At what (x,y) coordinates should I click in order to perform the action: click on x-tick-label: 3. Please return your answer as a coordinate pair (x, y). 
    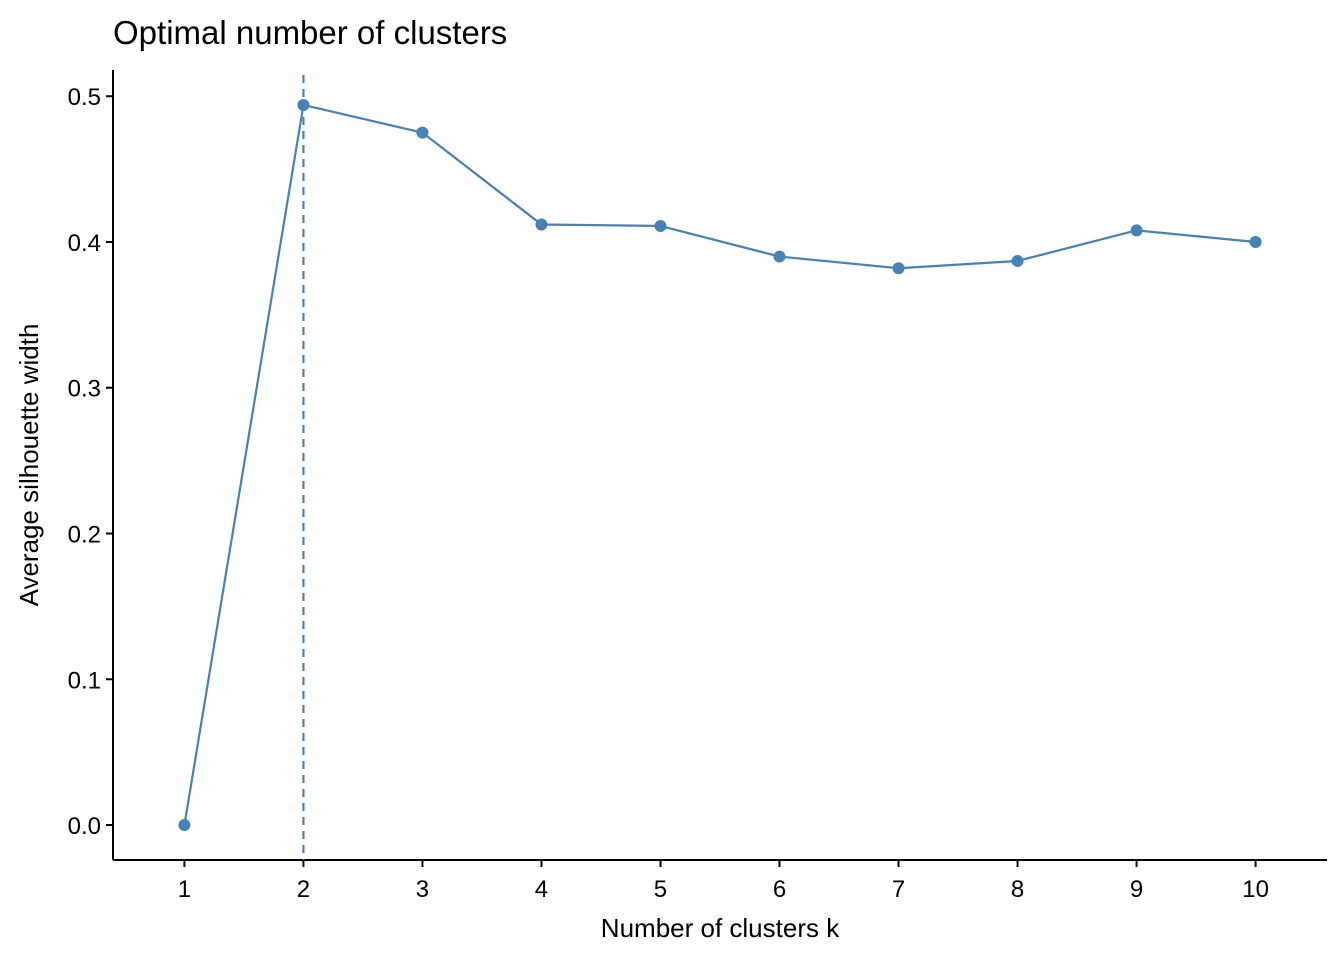
    Looking at the image, I should click on (422, 889).